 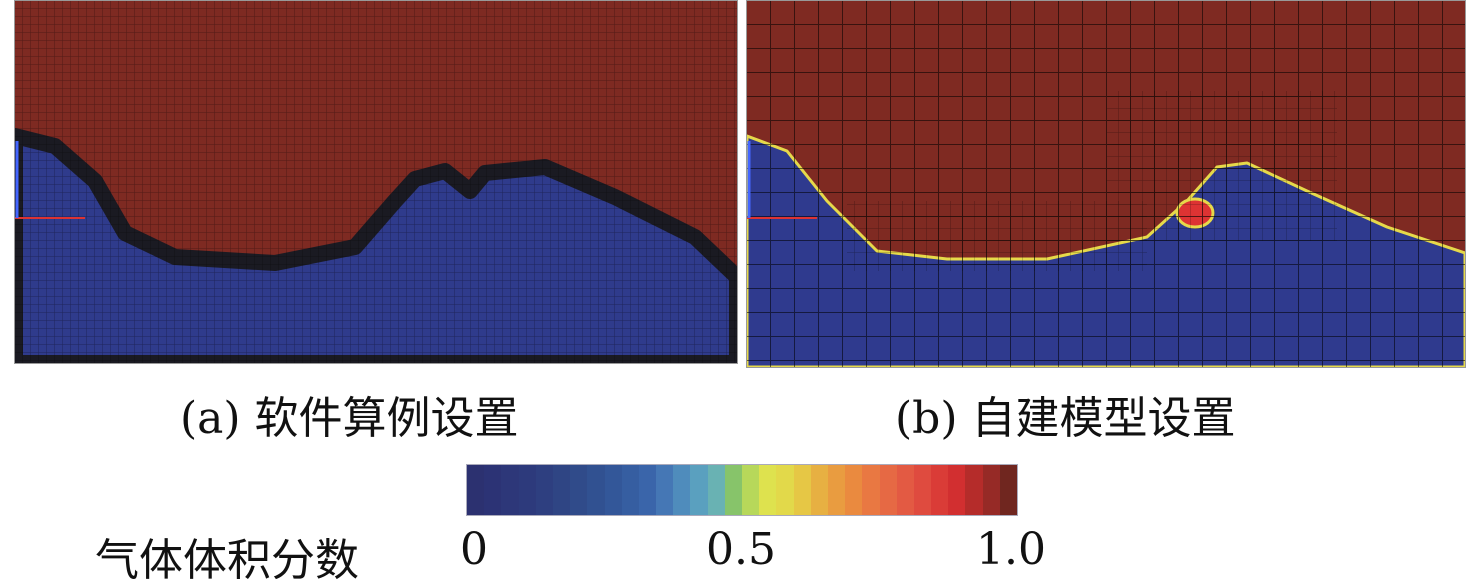 What do you see at coordinates (349, 418) in the screenshot?
I see `caption-a: (a) 软件算例设置` at bounding box center [349, 418].